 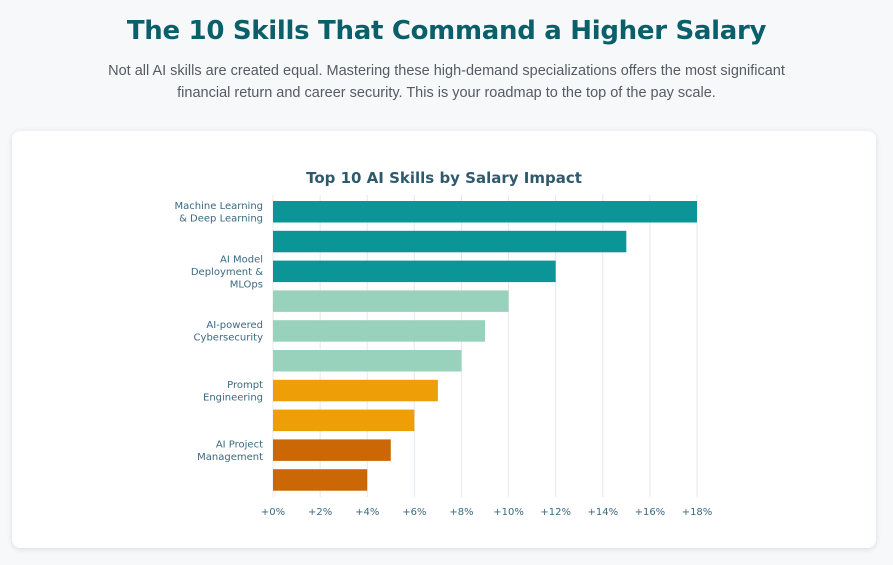 What do you see at coordinates (650, 512) in the screenshot?
I see `x-tick-label: +16%` at bounding box center [650, 512].